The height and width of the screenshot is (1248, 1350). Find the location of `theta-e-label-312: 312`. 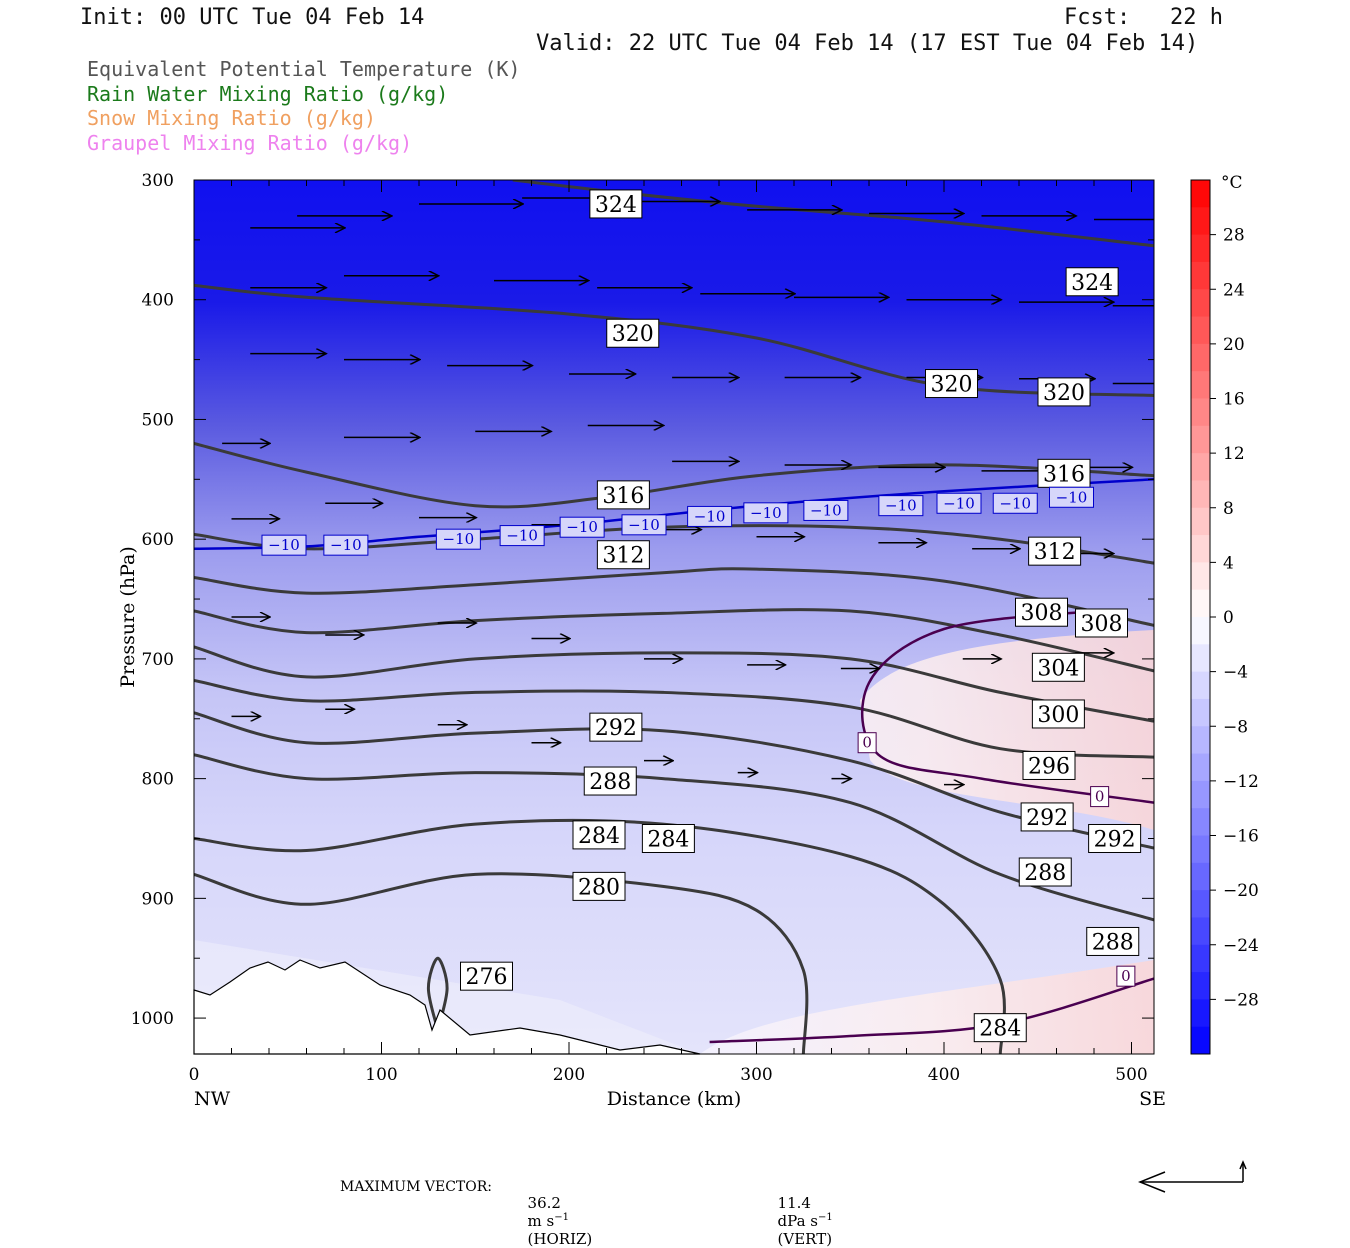

theta-e-label-312: 312 is located at coordinates (1055, 551).